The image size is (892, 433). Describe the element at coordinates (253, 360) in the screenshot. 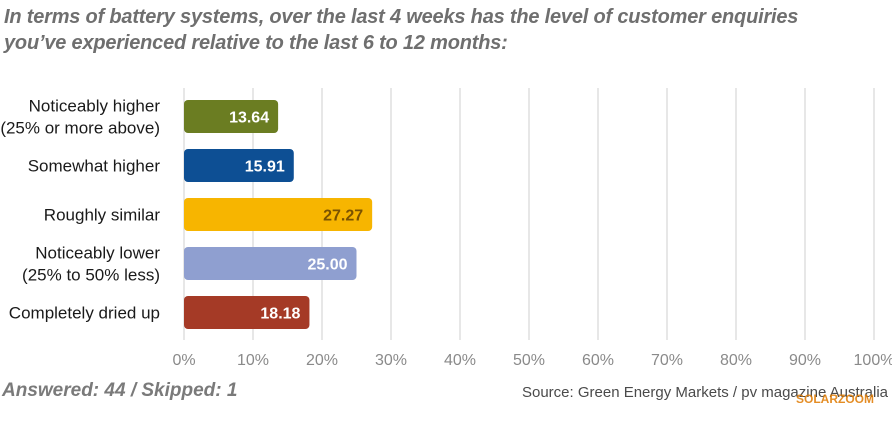

I see `x-tick-label: 10%` at that location.